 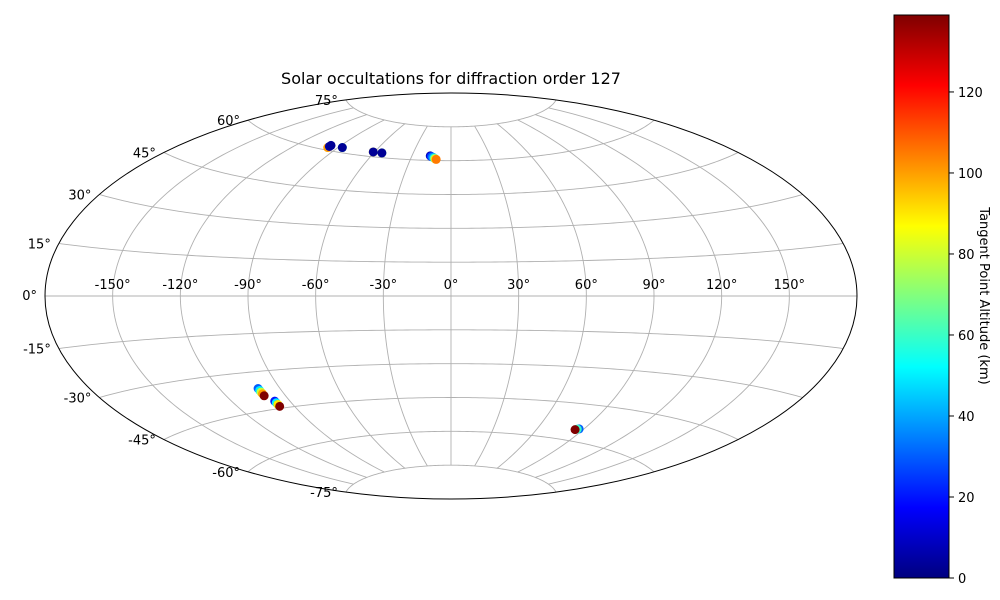 I want to click on longitude-tick-label: 60°, so click(x=586, y=285).